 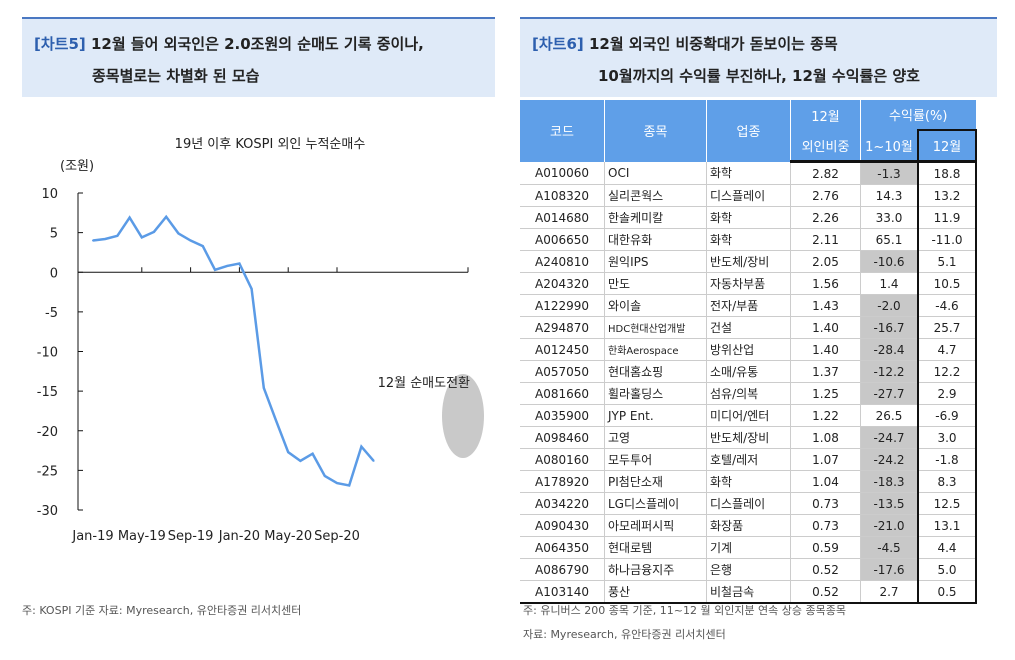 What do you see at coordinates (825, 481) in the screenshot?
I see `cell-weight: 1.04` at bounding box center [825, 481].